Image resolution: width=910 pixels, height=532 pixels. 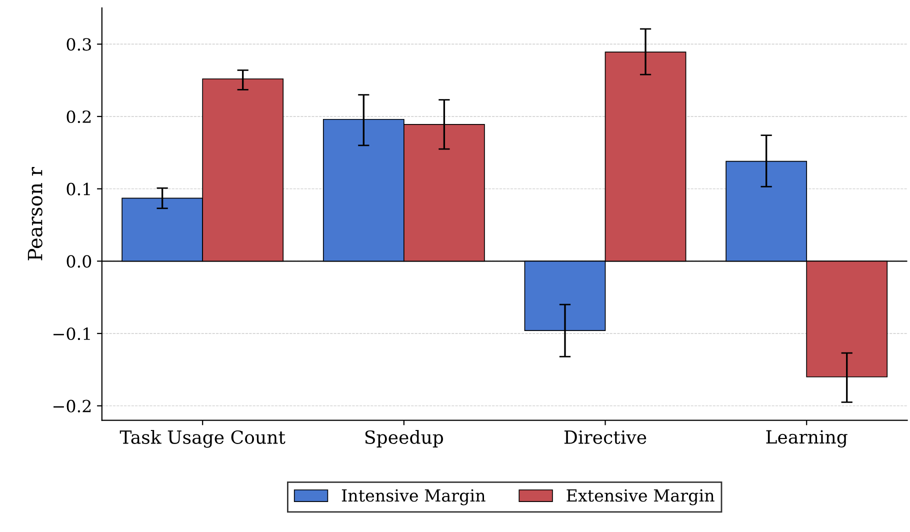 What do you see at coordinates (203, 439) in the screenshot?
I see `x-tick-label: Task Usage Count` at bounding box center [203, 439].